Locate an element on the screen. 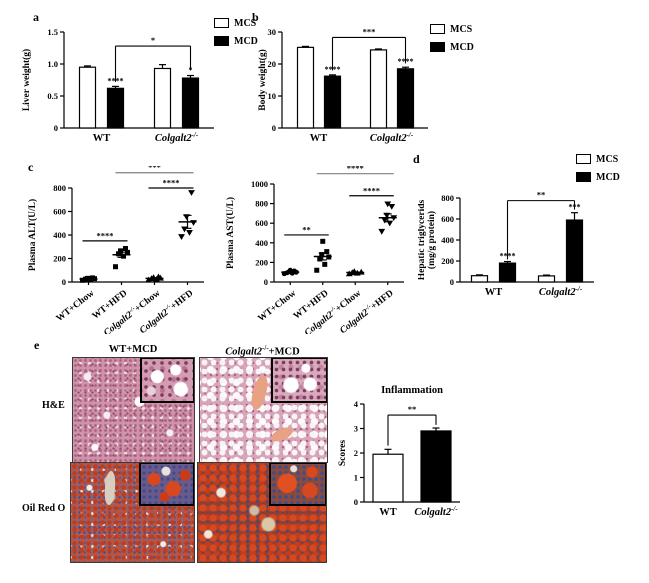 Image resolution: width=649 pixels, height=583 pixels. panel-label-e: e is located at coordinates (37, 345).